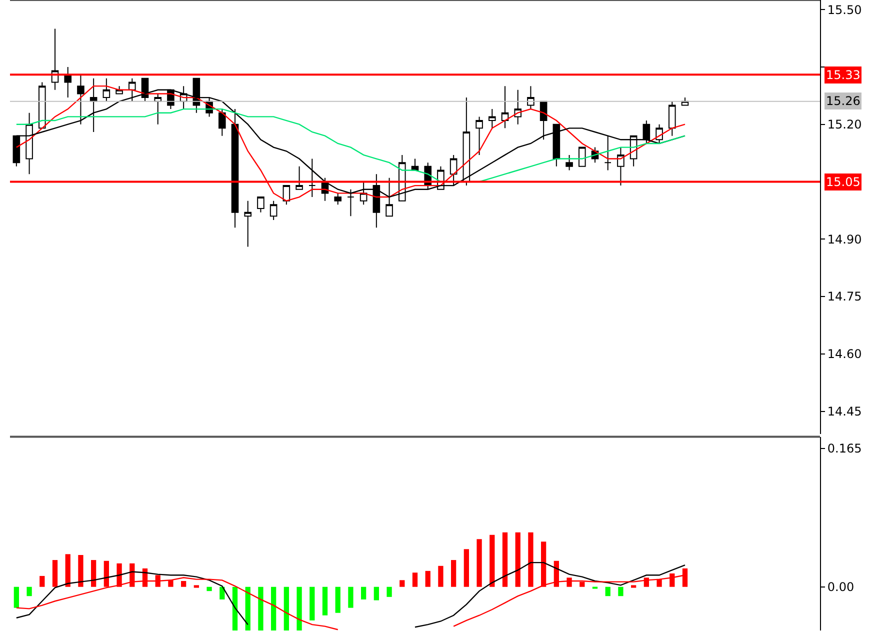 This screenshot has height=633, width=873. I want to click on ref-line-label: 15.26, so click(843, 101).